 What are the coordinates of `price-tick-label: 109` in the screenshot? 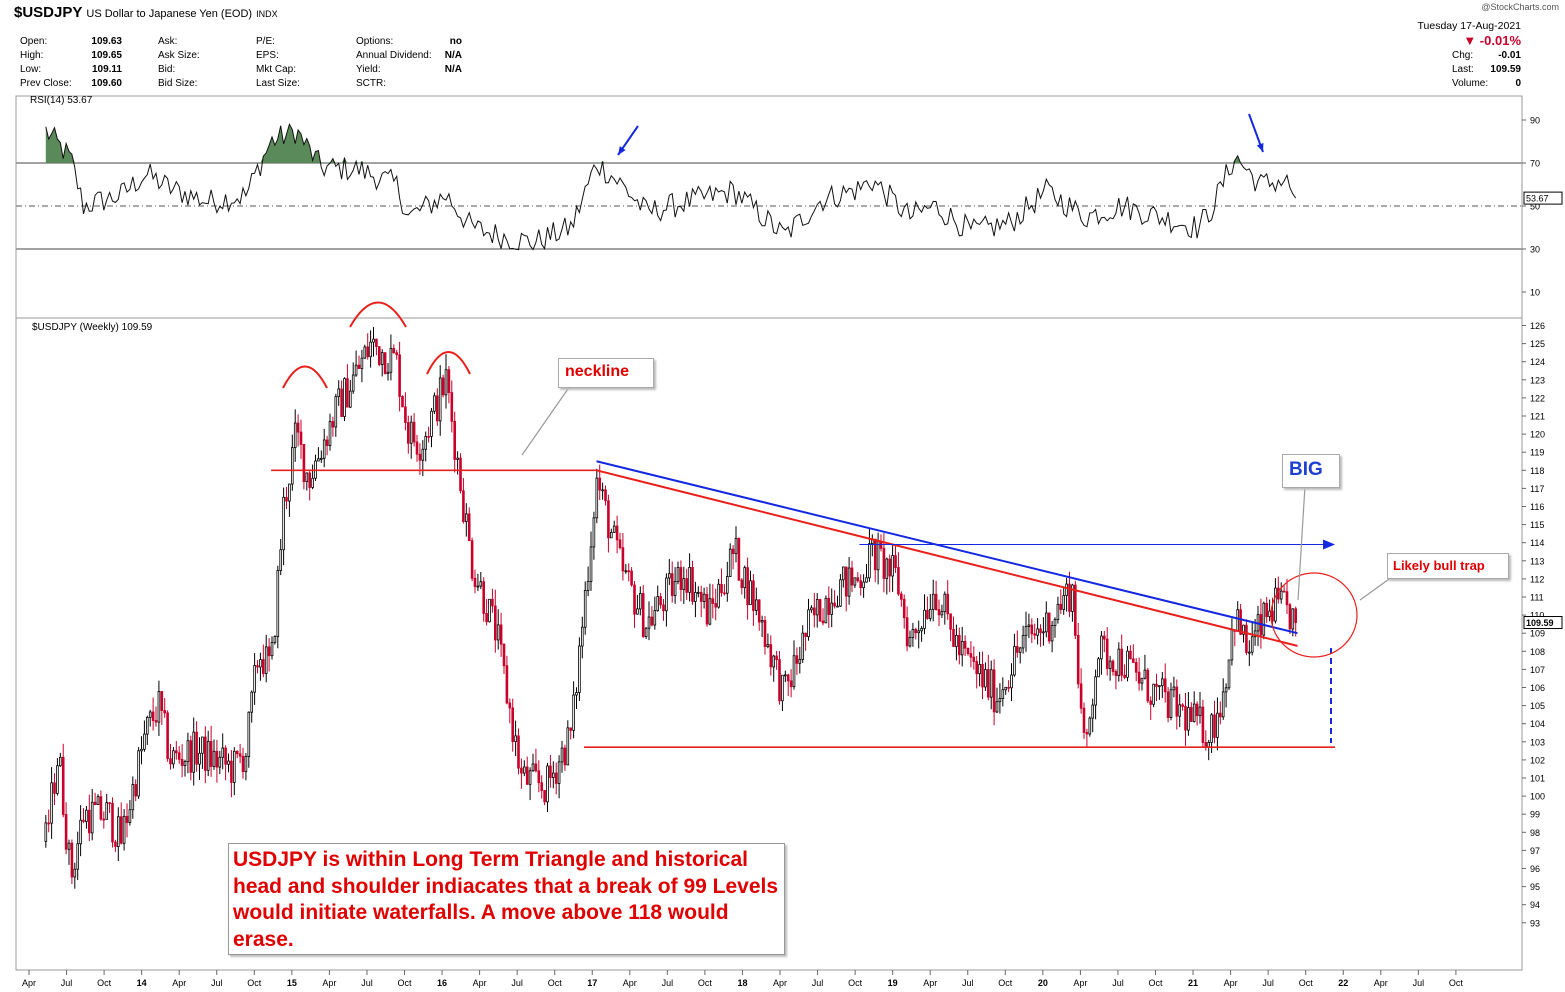 It's located at (1537, 634).